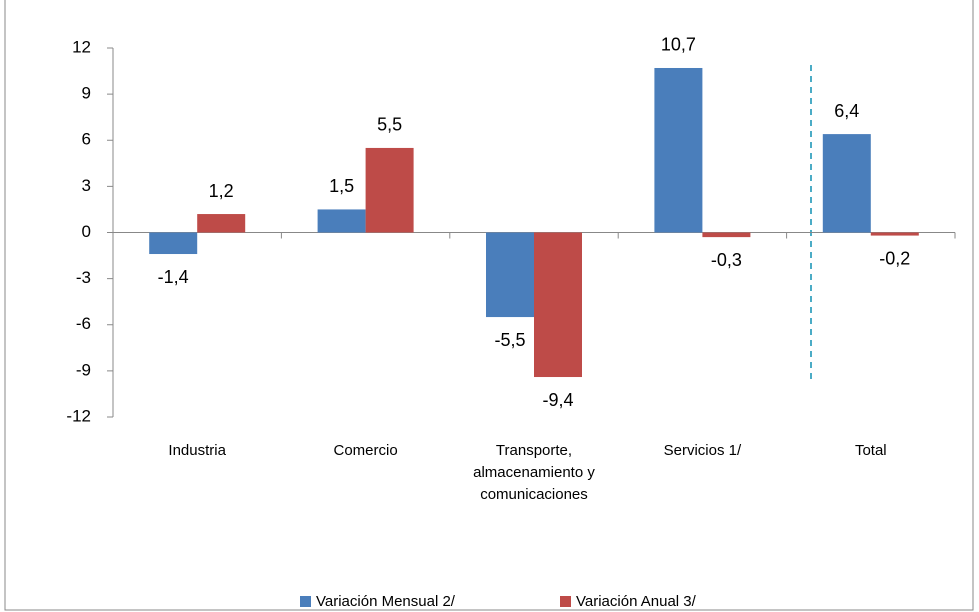 Image resolution: width=979 pixels, height=612 pixels. What do you see at coordinates (78, 415) in the screenshot?
I see `y-tick-label: -12` at bounding box center [78, 415].